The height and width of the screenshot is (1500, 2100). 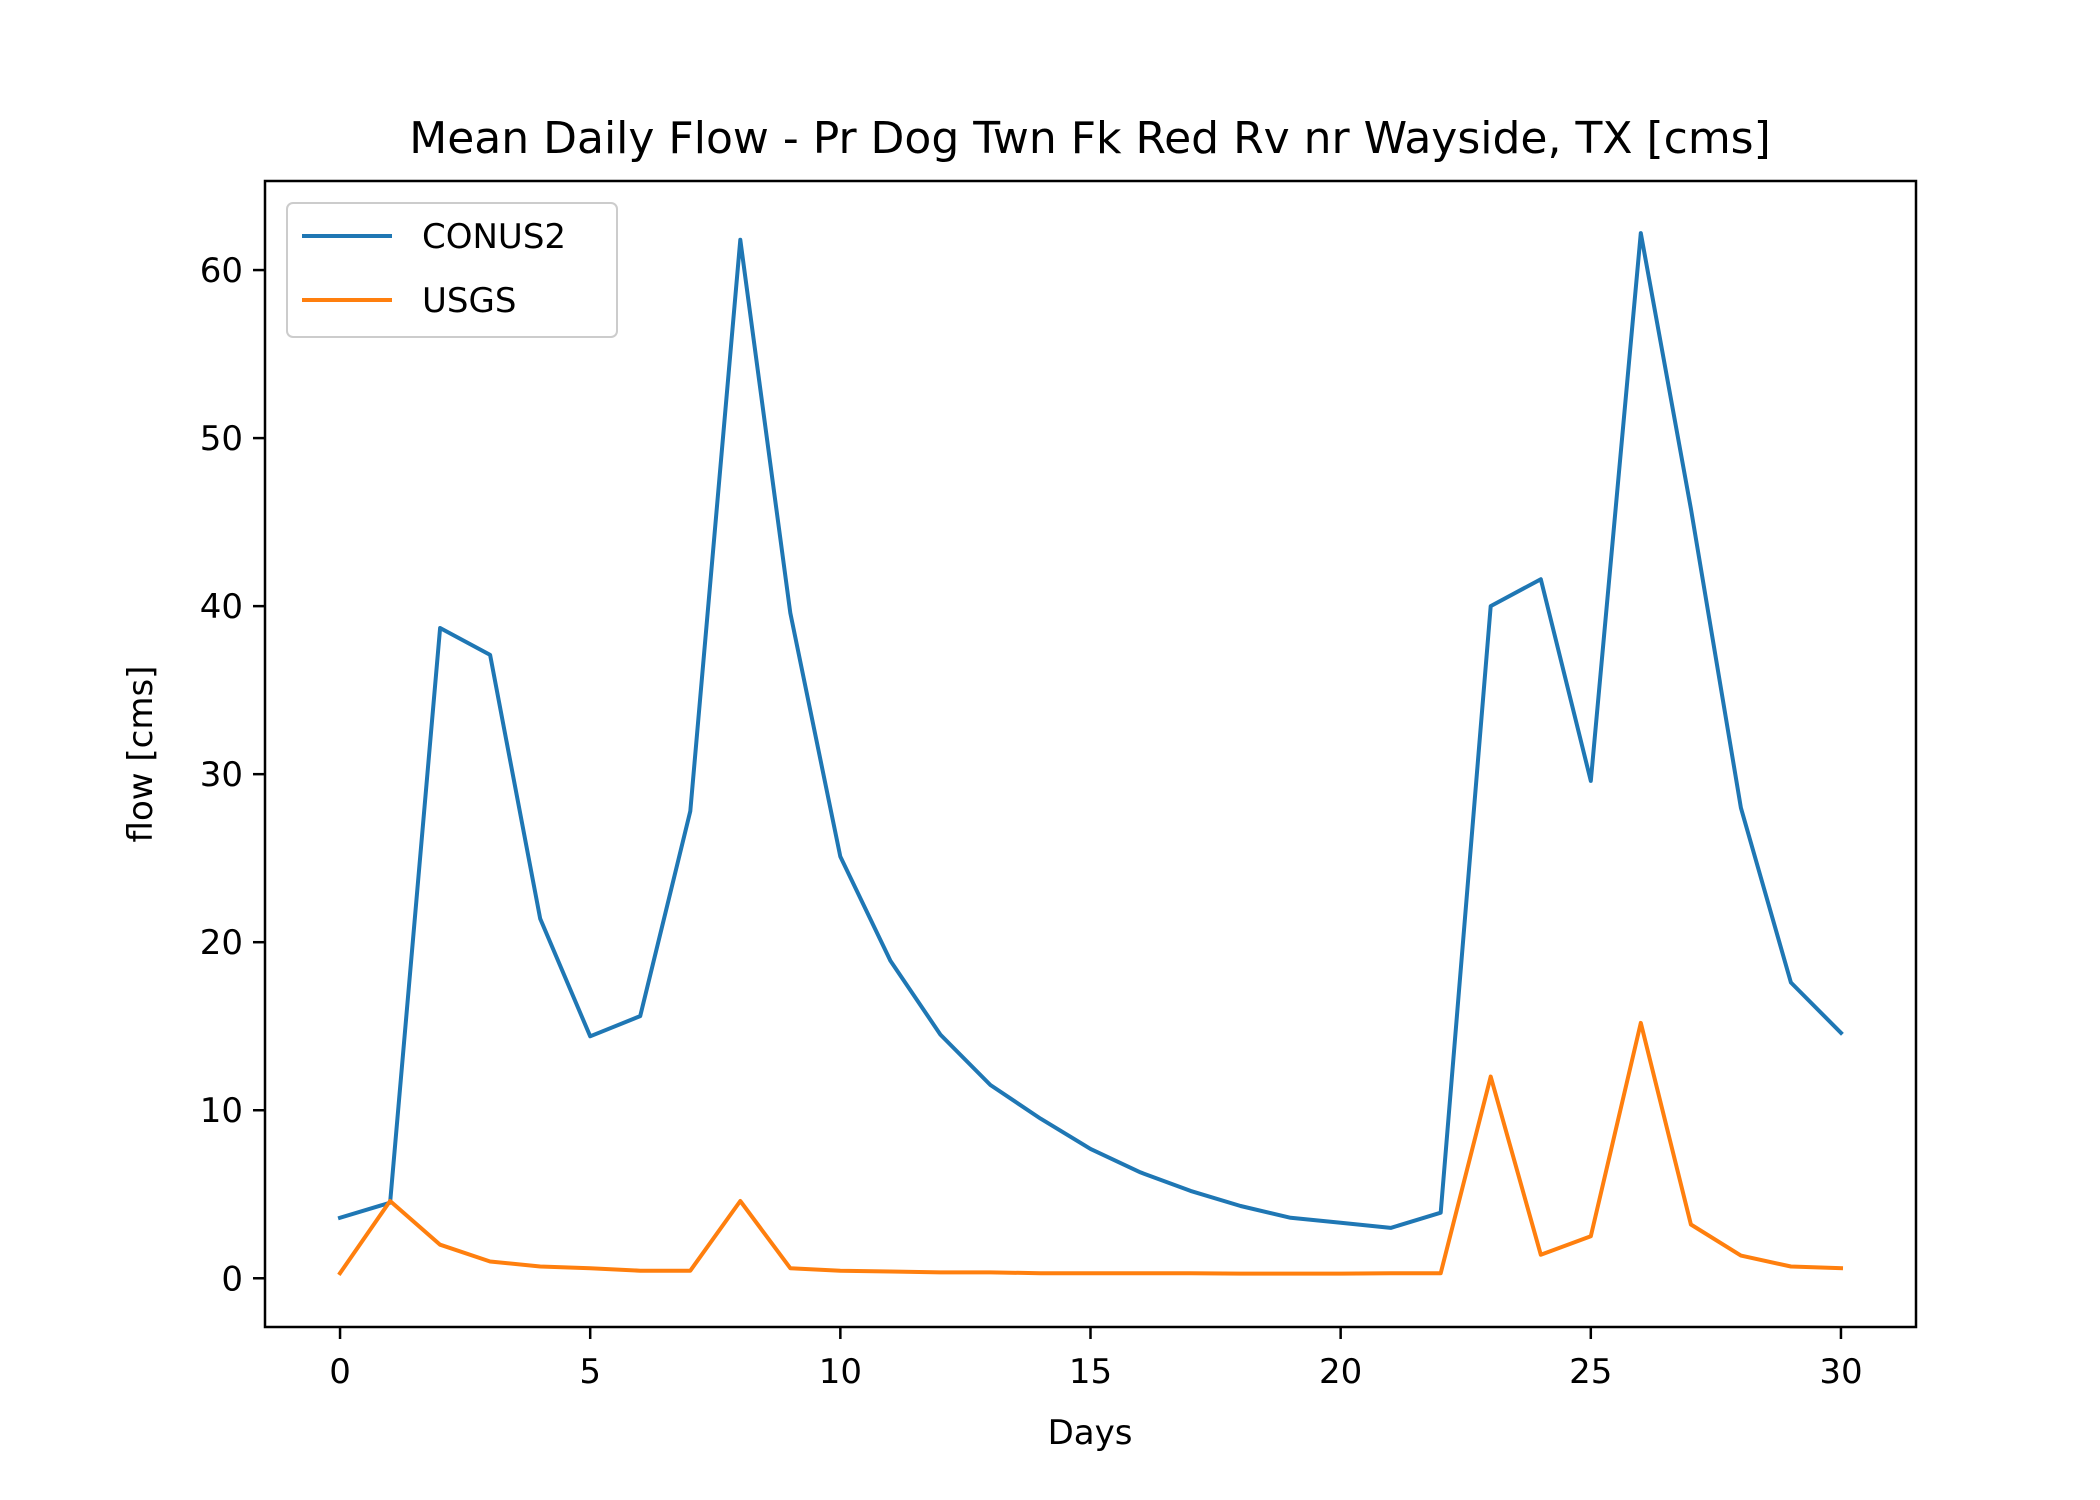 What do you see at coordinates (494, 237) in the screenshot?
I see `legend-label-conus2: CONUS2` at bounding box center [494, 237].